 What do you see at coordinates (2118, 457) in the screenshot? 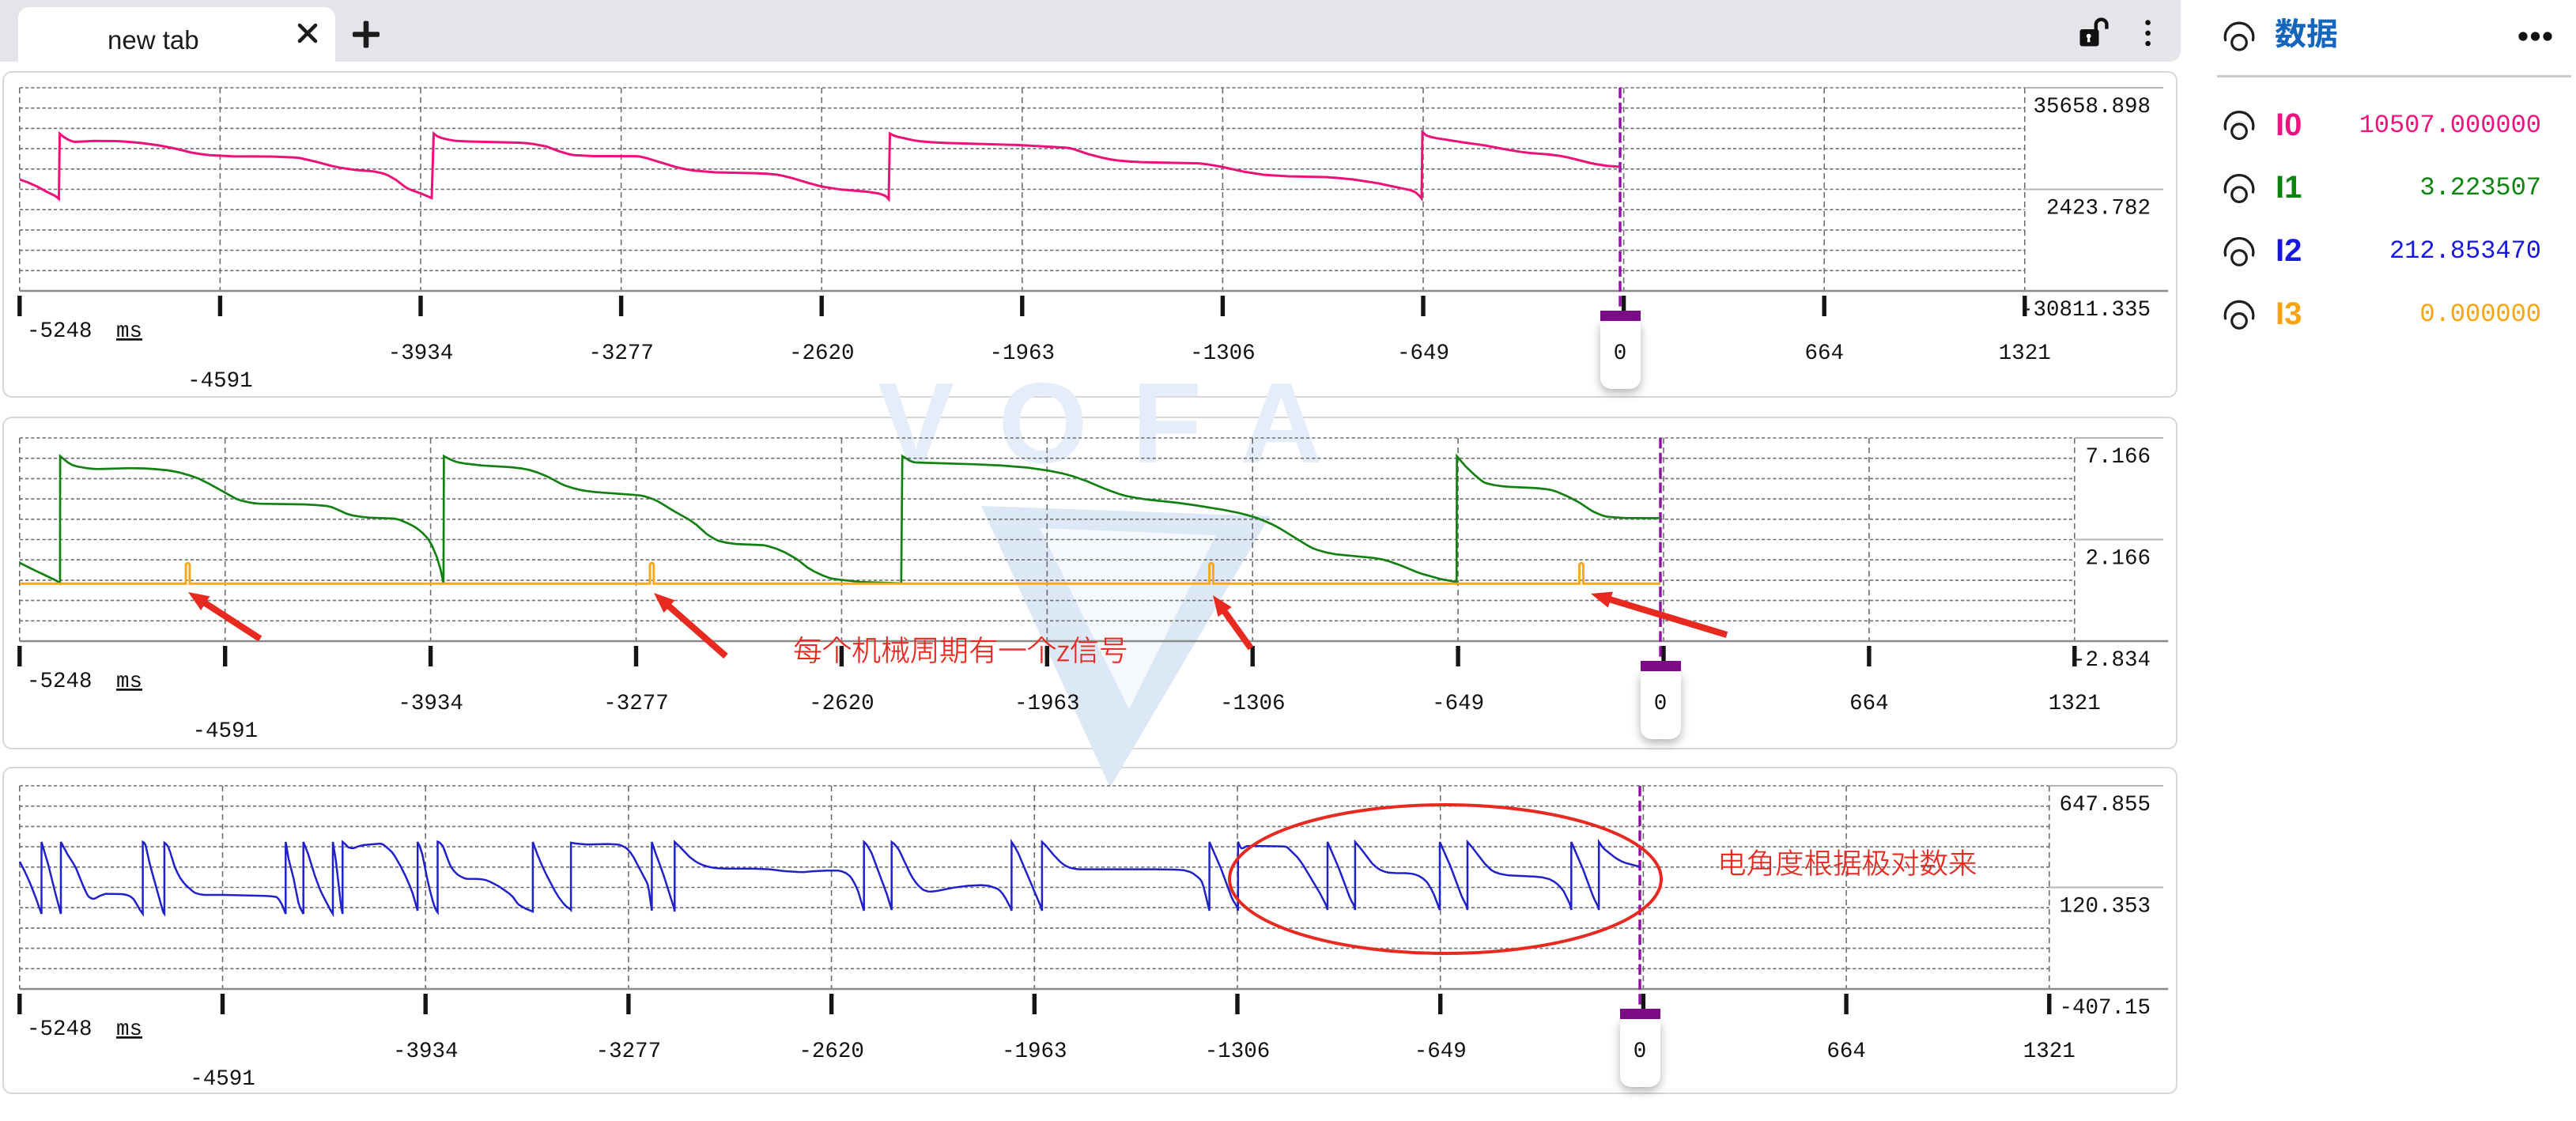
I see `svg-text: 7.166` at bounding box center [2118, 457].